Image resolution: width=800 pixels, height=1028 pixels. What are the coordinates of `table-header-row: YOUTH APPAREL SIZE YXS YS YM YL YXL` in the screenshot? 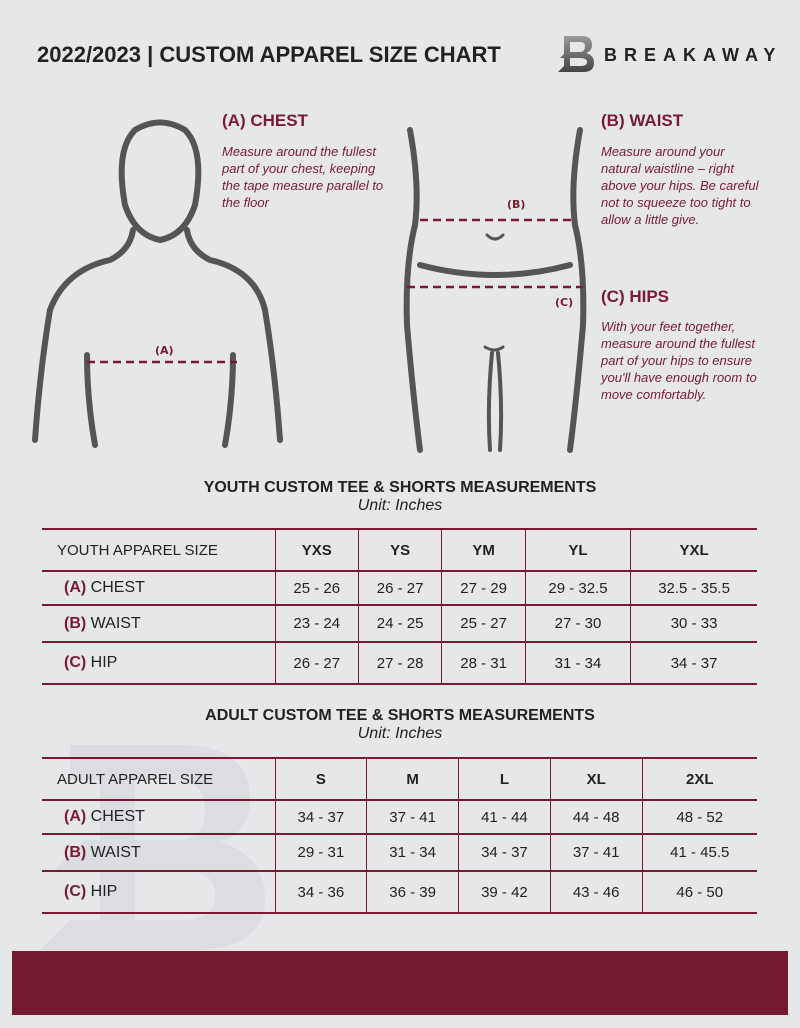 It's located at (399, 550).